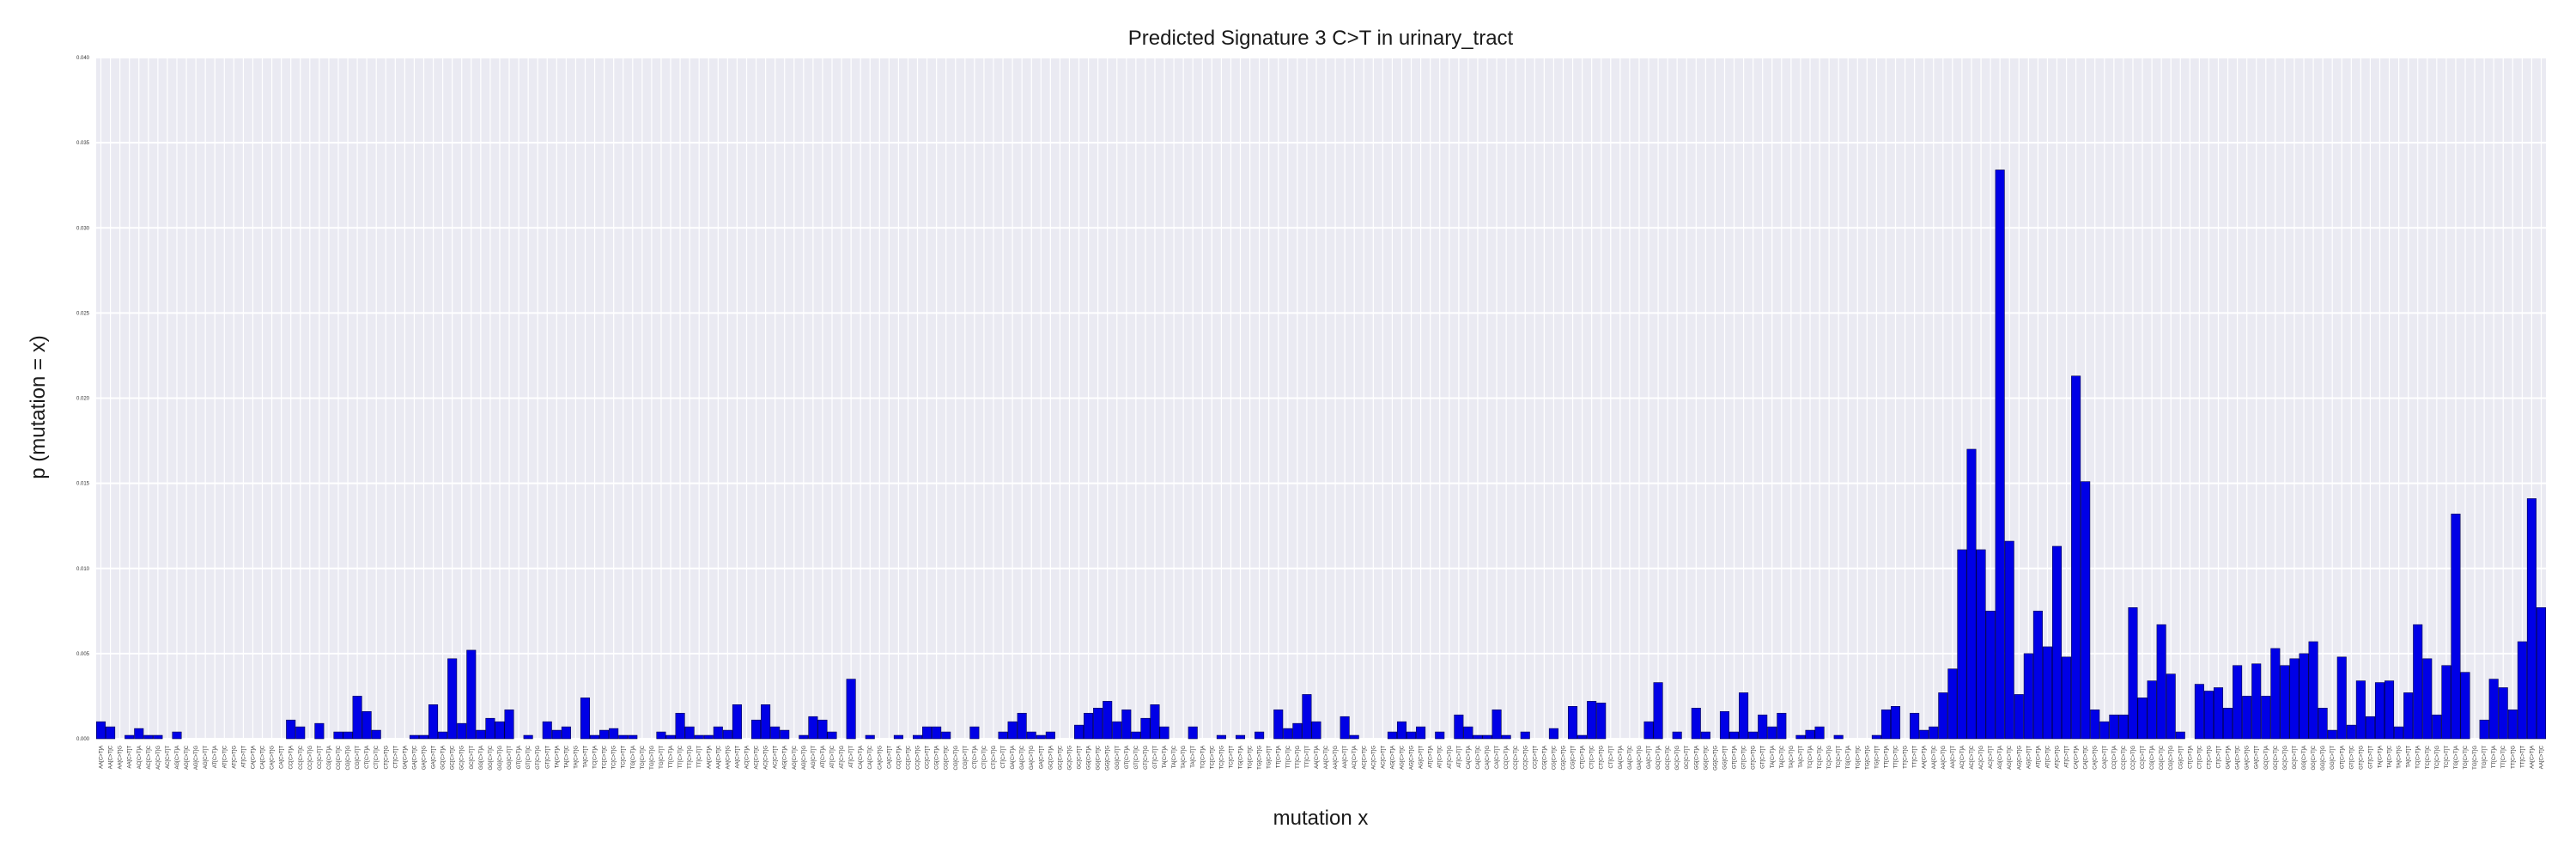 This screenshot has width=2576, height=859. What do you see at coordinates (1459, 757) in the screenshot?
I see `x-tick-label: AT[C>T]T` at bounding box center [1459, 757].